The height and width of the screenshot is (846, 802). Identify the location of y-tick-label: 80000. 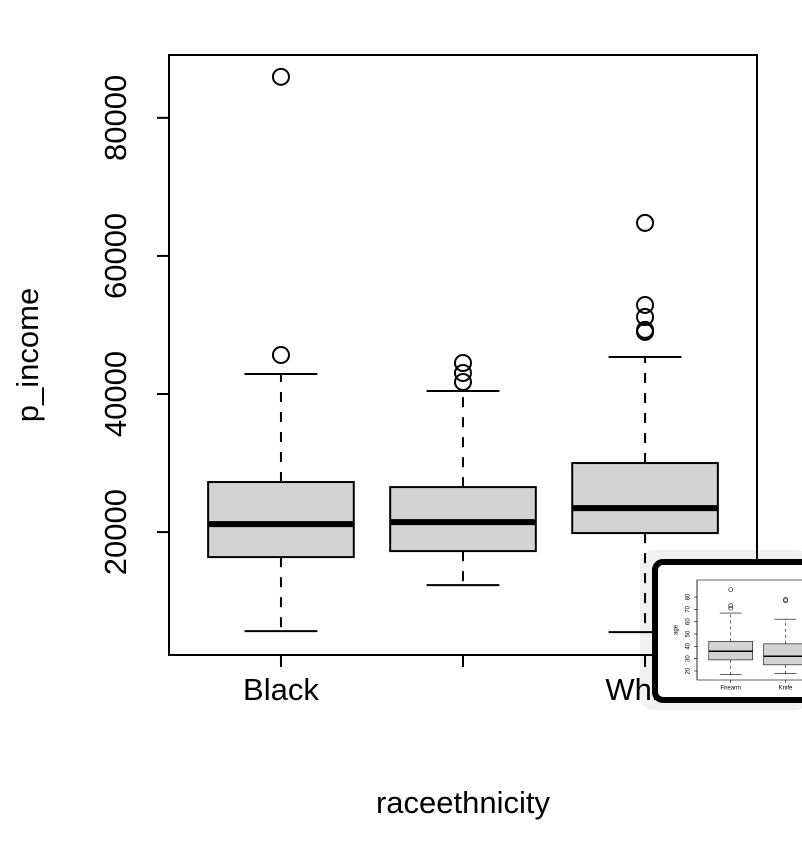
(115, 118).